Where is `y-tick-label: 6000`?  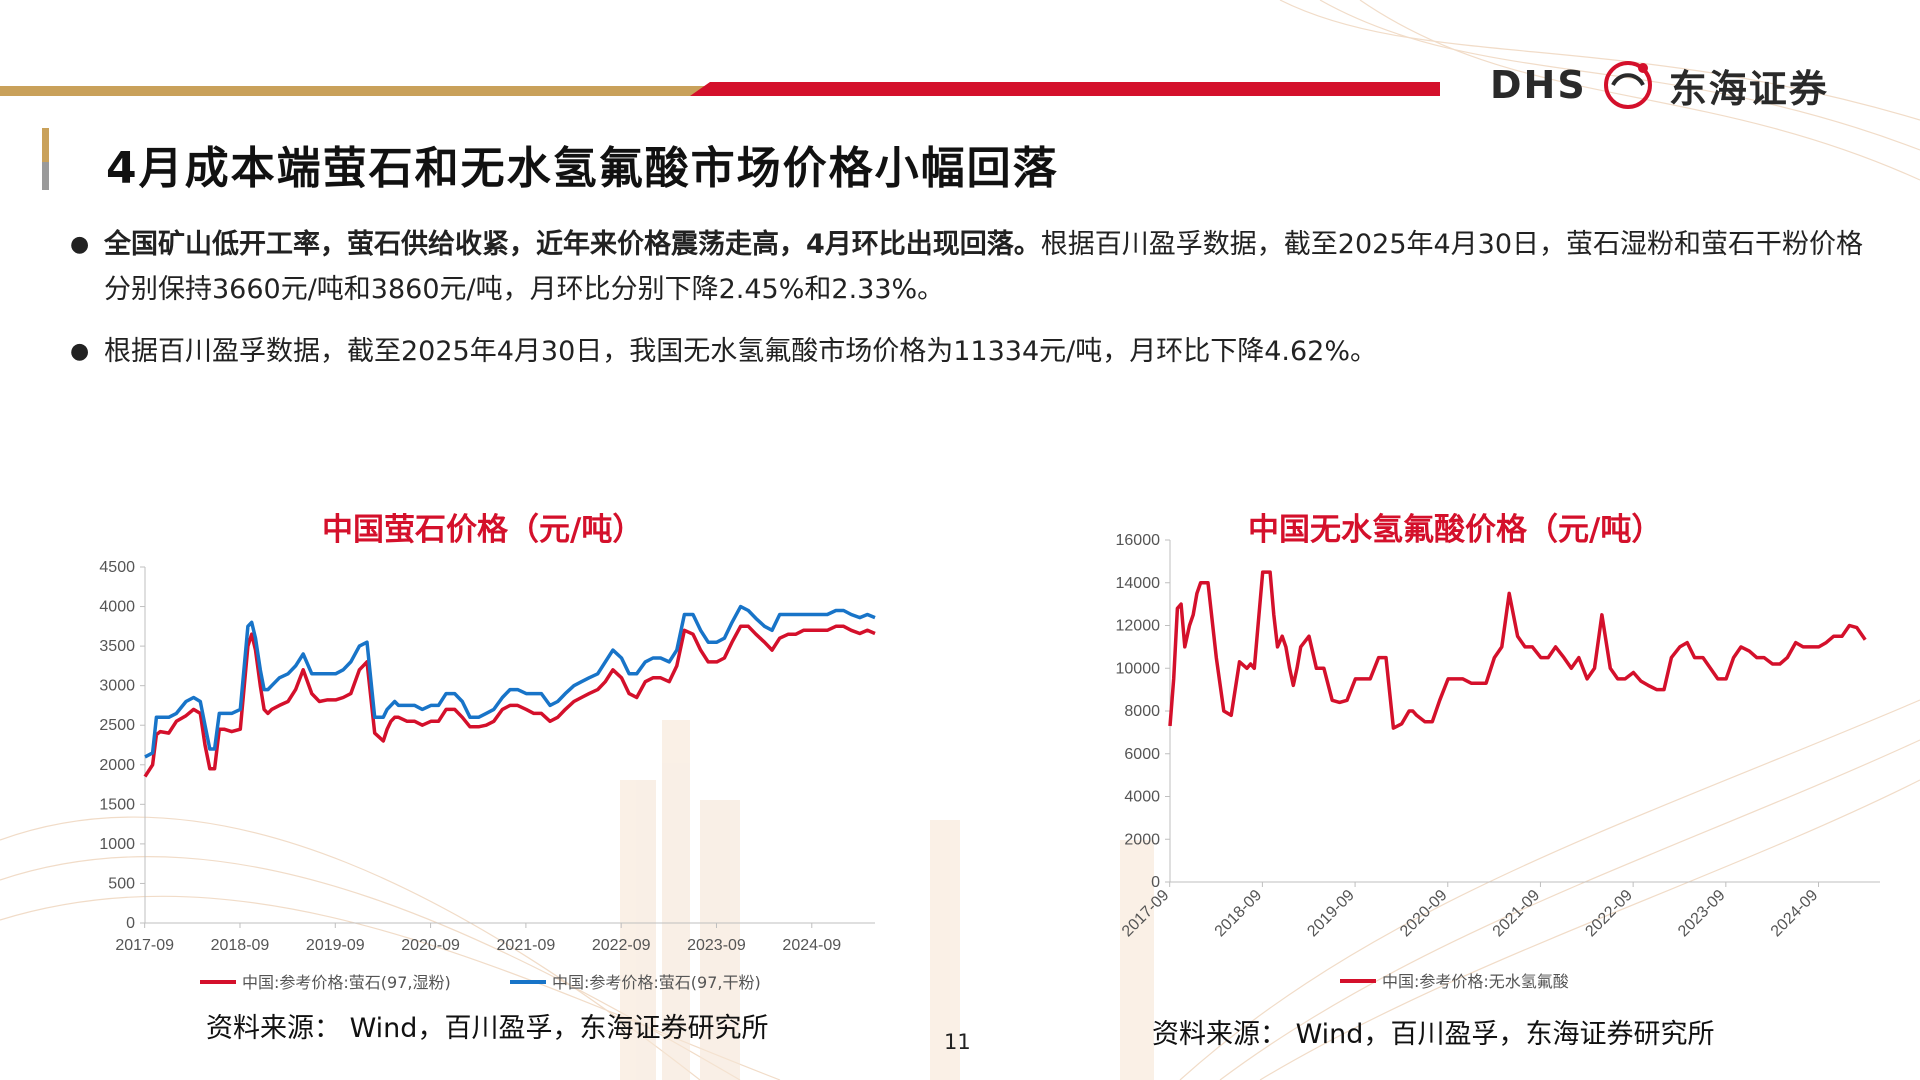 y-tick-label: 6000 is located at coordinates (1142, 754).